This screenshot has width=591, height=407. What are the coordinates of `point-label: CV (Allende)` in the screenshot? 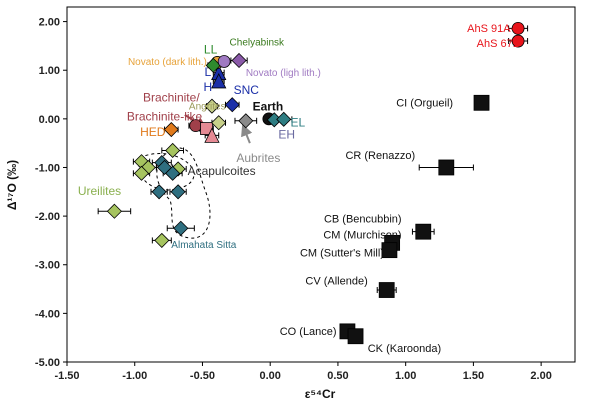 It's located at (336, 282).